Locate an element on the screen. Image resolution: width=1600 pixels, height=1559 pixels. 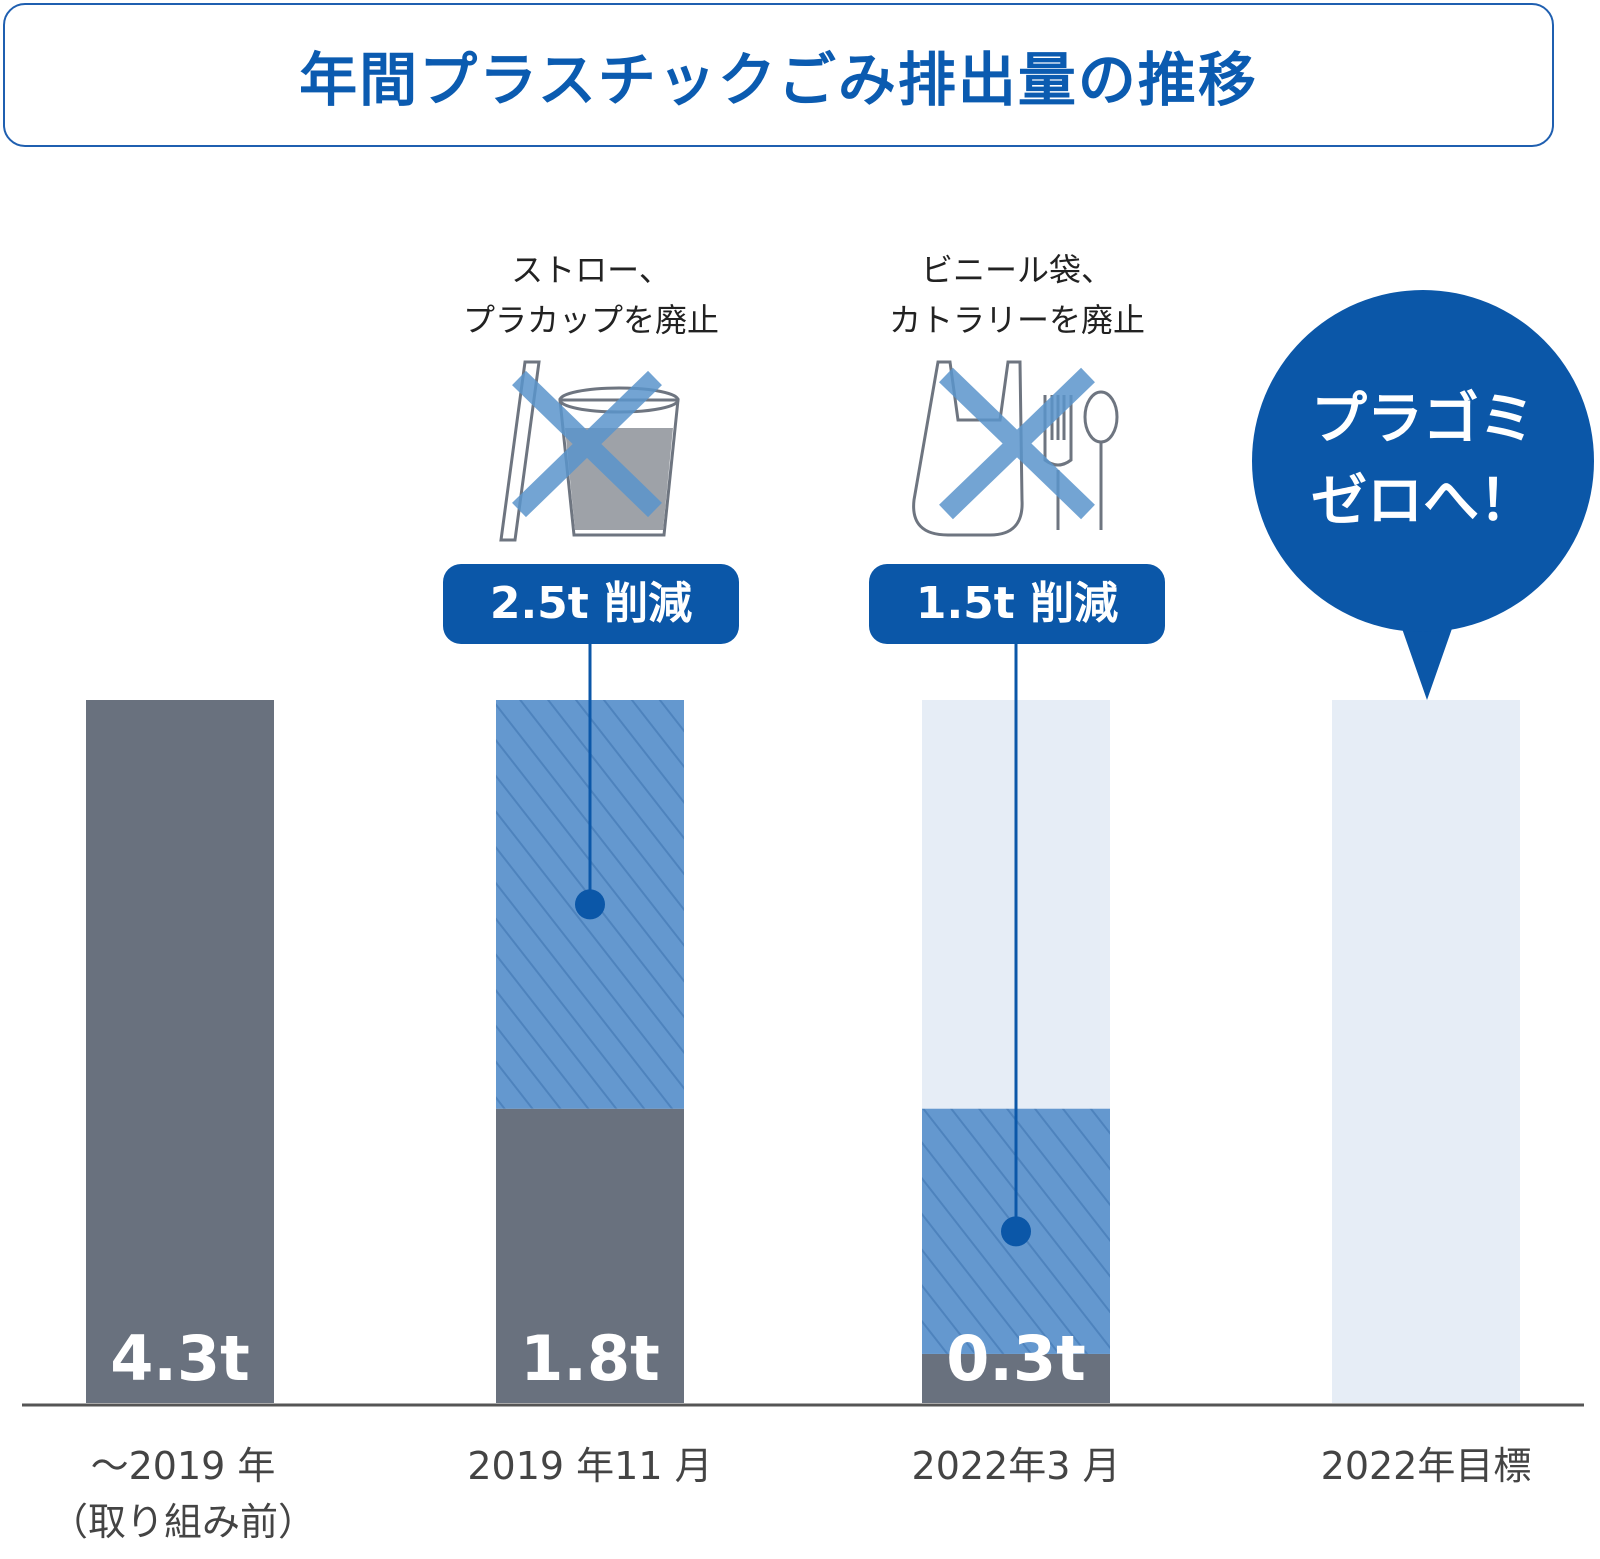
goal-bubble-tail is located at coordinates (1427, 660).